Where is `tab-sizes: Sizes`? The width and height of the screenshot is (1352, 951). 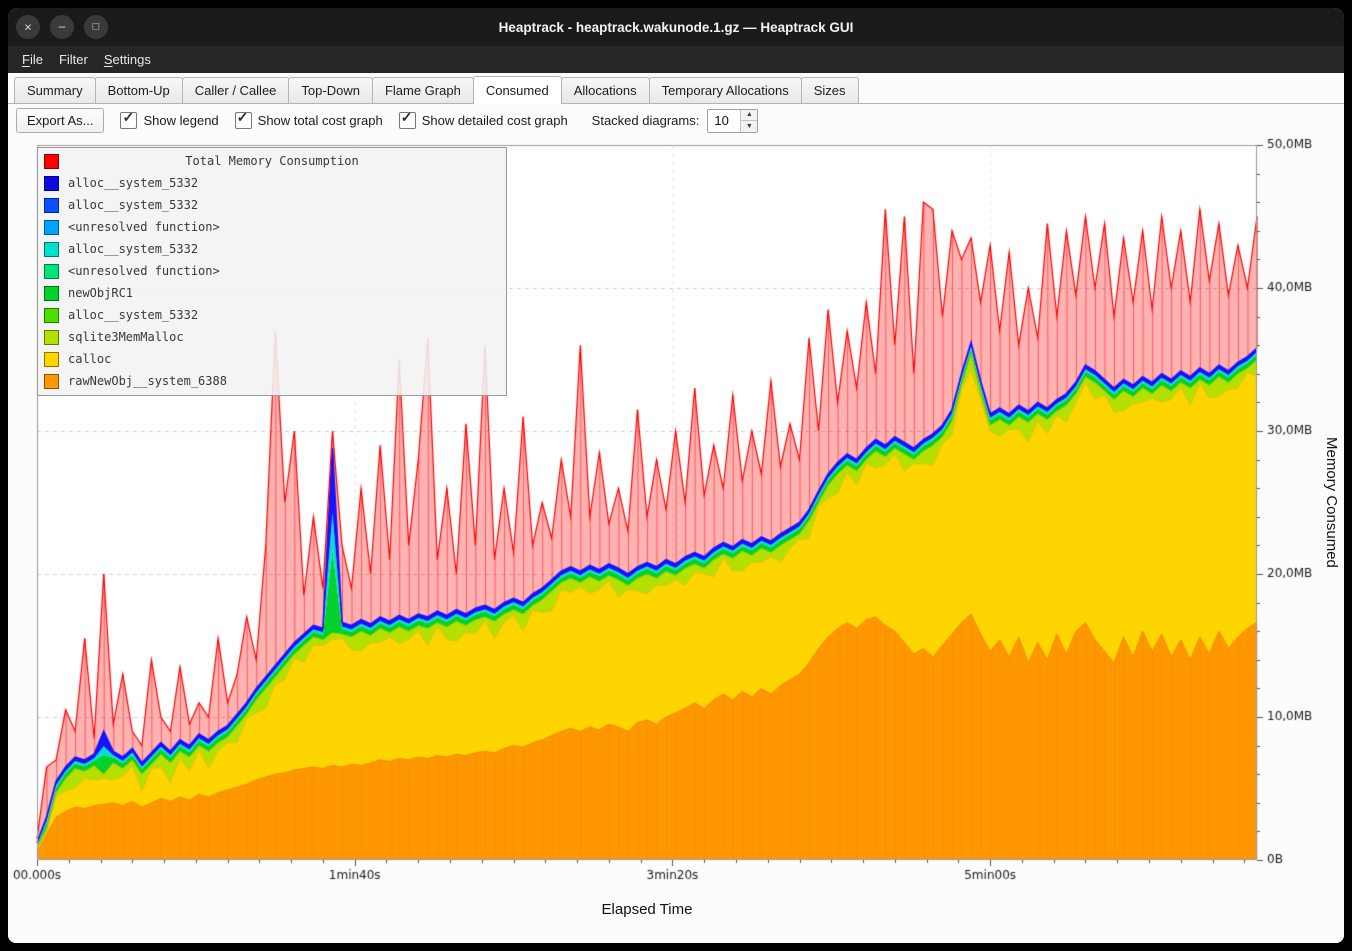
tab-sizes: Sizes is located at coordinates (829, 90).